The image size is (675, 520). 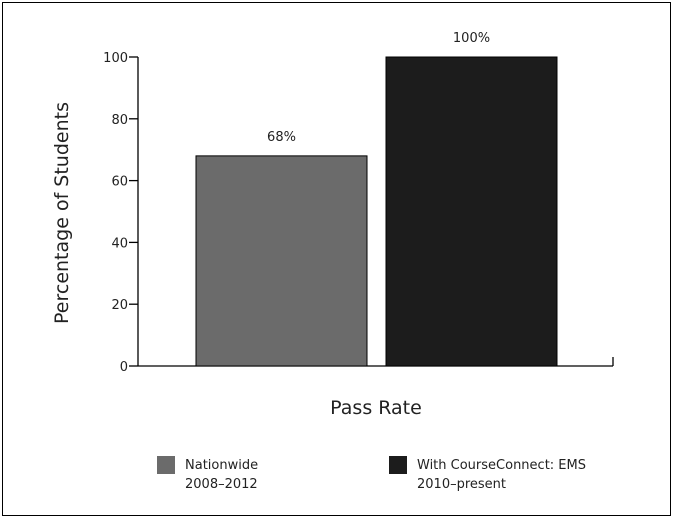 I want to click on legend-label-sub: 2008–2012, so click(x=221, y=484).